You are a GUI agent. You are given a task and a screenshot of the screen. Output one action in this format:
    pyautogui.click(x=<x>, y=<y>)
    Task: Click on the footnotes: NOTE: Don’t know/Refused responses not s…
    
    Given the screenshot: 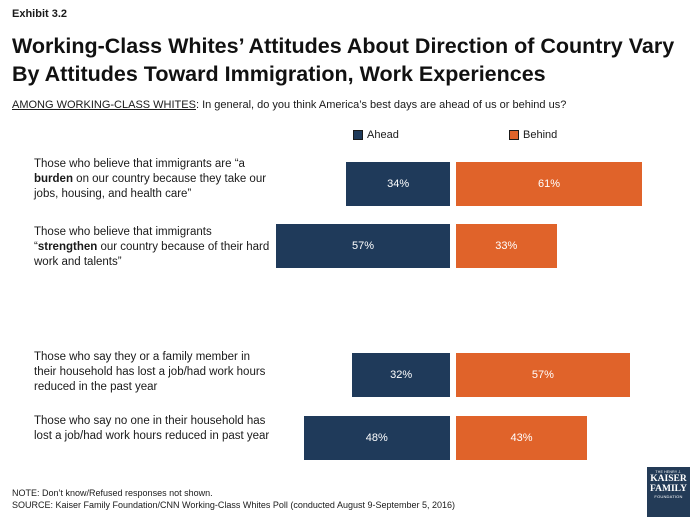 What is the action you would take?
    pyautogui.click(x=233, y=499)
    